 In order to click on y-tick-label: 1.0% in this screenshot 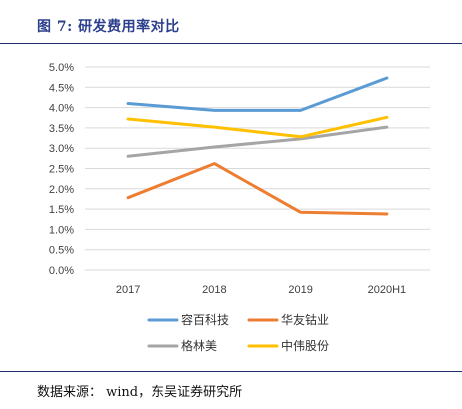, I will do `click(61, 230)`.